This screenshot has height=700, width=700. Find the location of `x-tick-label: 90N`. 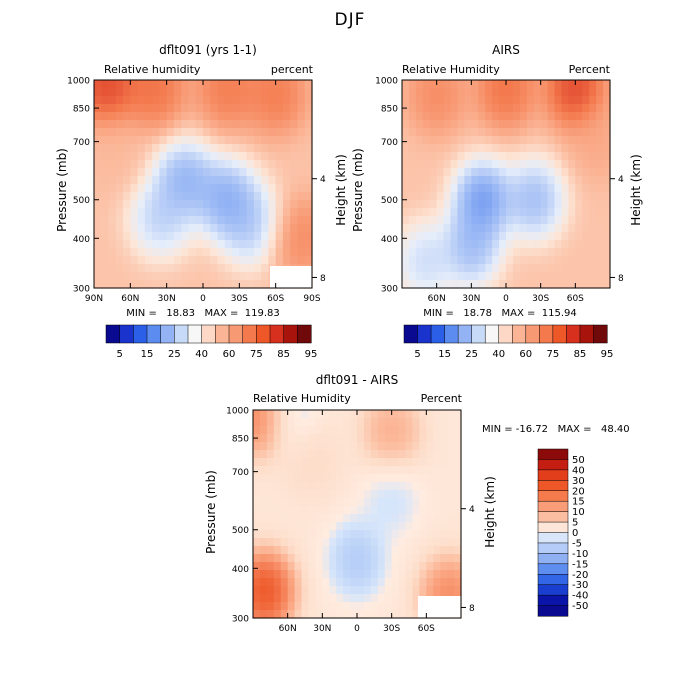

x-tick-label: 90N is located at coordinates (94, 299).